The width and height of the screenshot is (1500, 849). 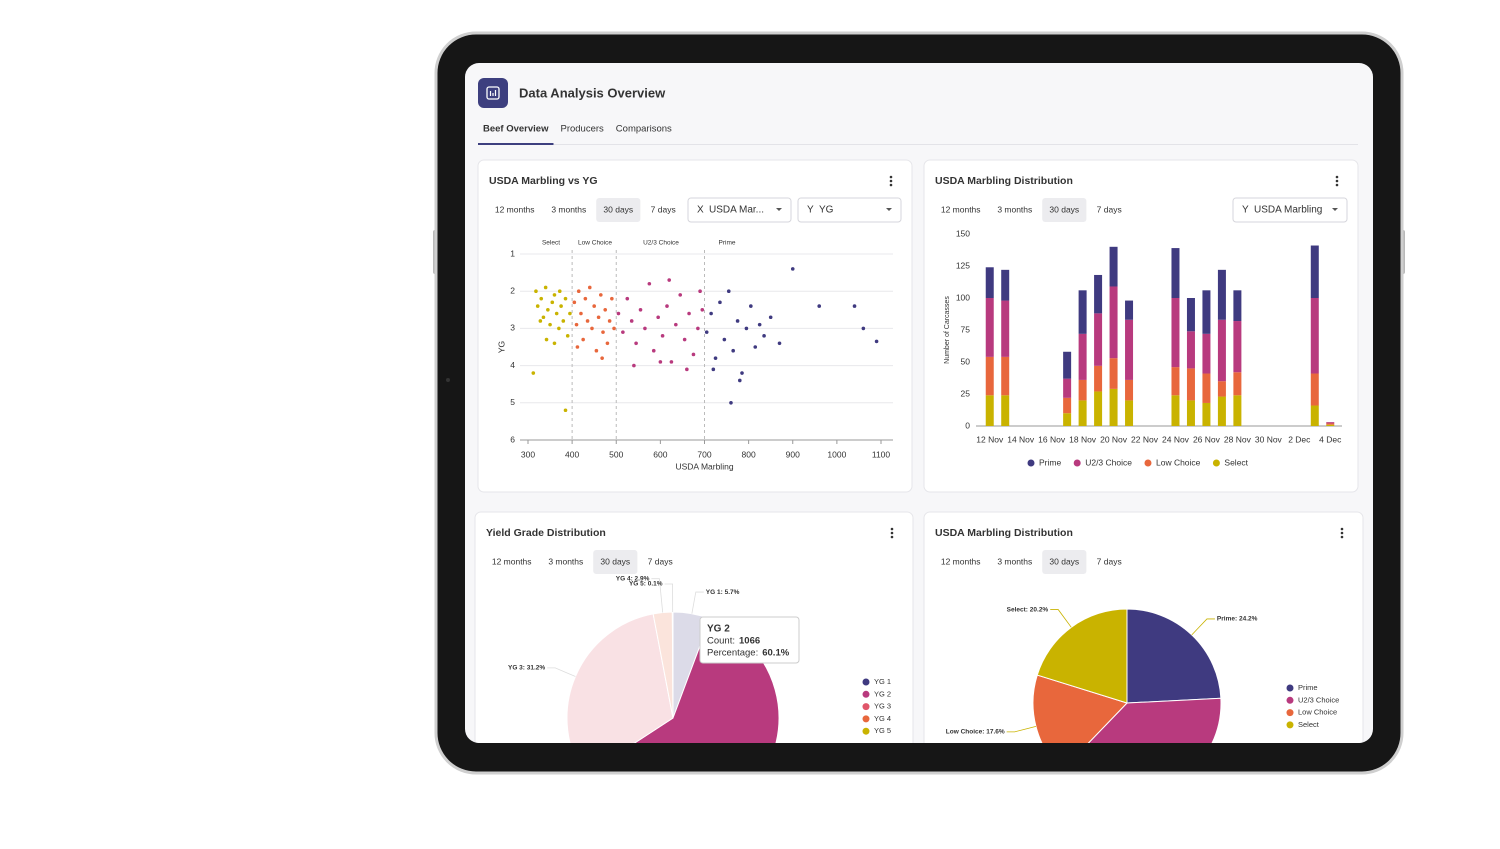 I want to click on tab: Beef Overview, so click(x=516, y=129).